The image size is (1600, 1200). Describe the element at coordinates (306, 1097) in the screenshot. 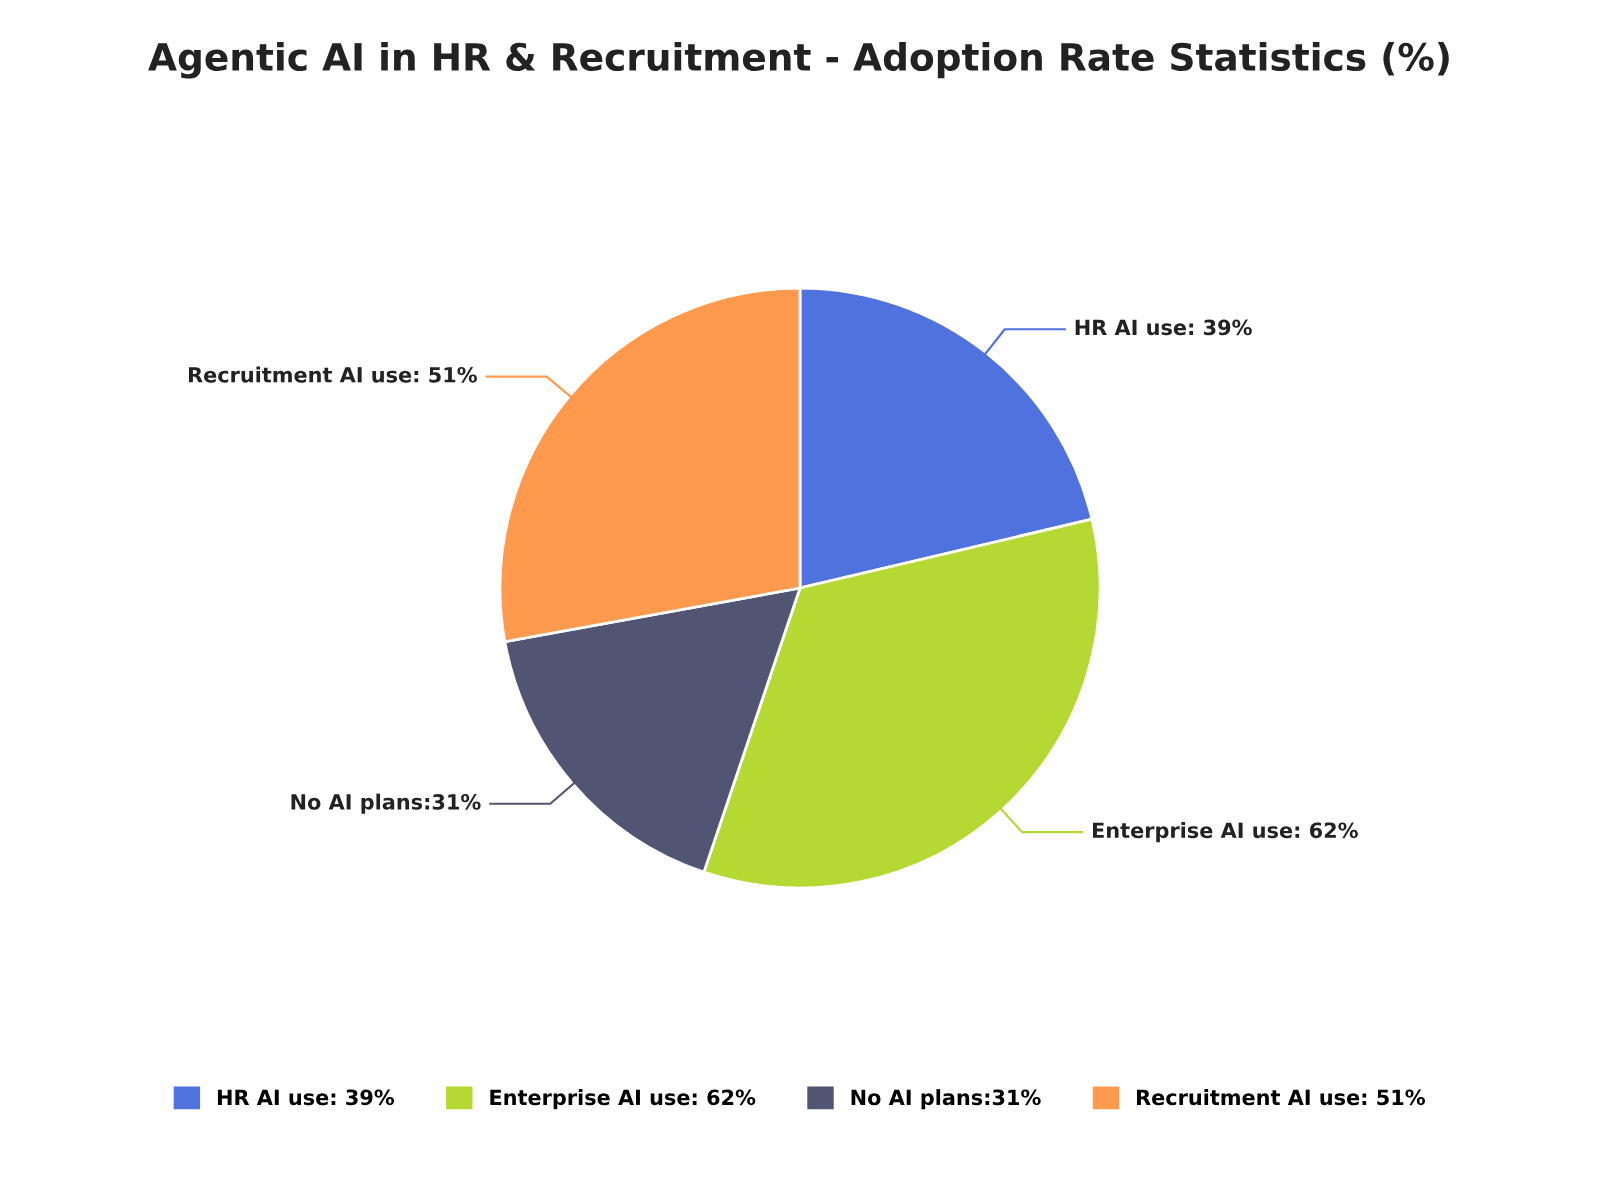

I see `legend-label: HR AI use: 39%` at that location.